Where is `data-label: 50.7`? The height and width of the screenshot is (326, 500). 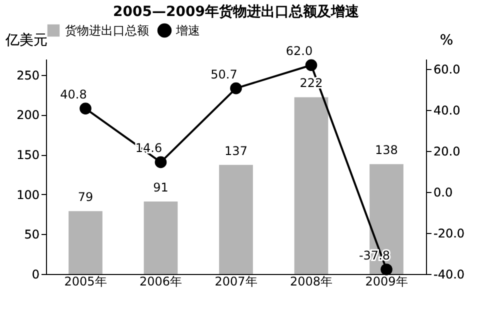
data-label: 50.7 is located at coordinates (224, 74).